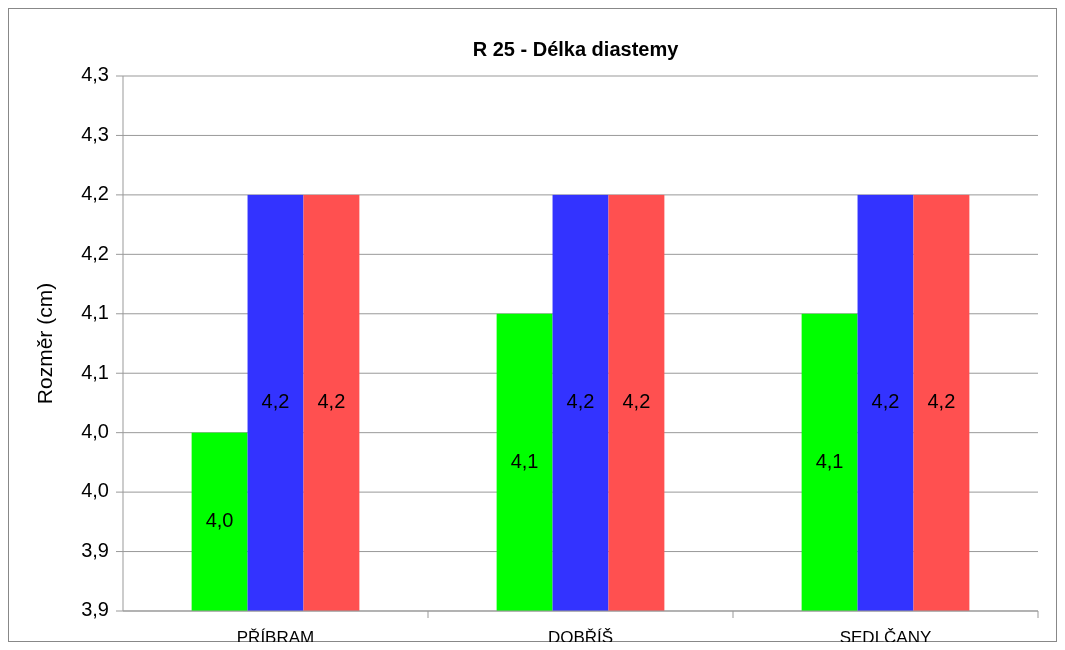 Image resolution: width=1065 pixels, height=650 pixels. Describe the element at coordinates (219, 520) in the screenshot. I see `data-label: 4,0` at that location.